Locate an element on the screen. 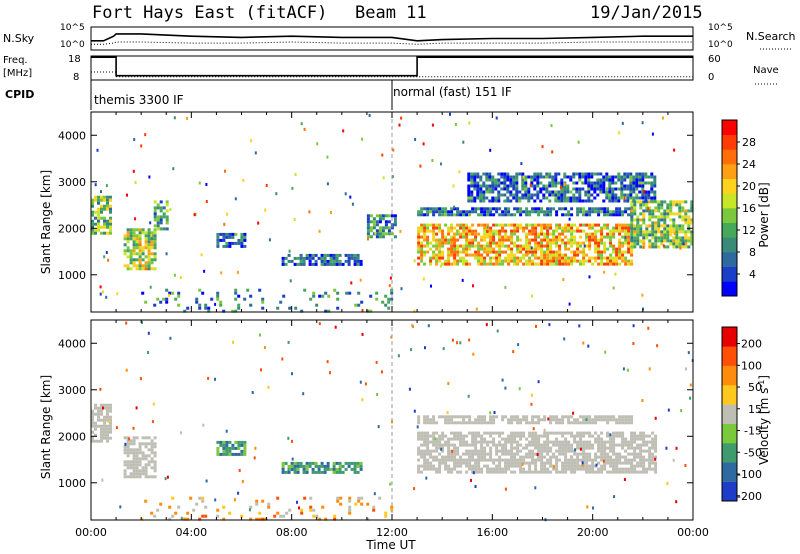 Image resolution: width=800 pixels, height=554 pixels. power-panel-ytick-label: 3000 is located at coordinates (72, 182).